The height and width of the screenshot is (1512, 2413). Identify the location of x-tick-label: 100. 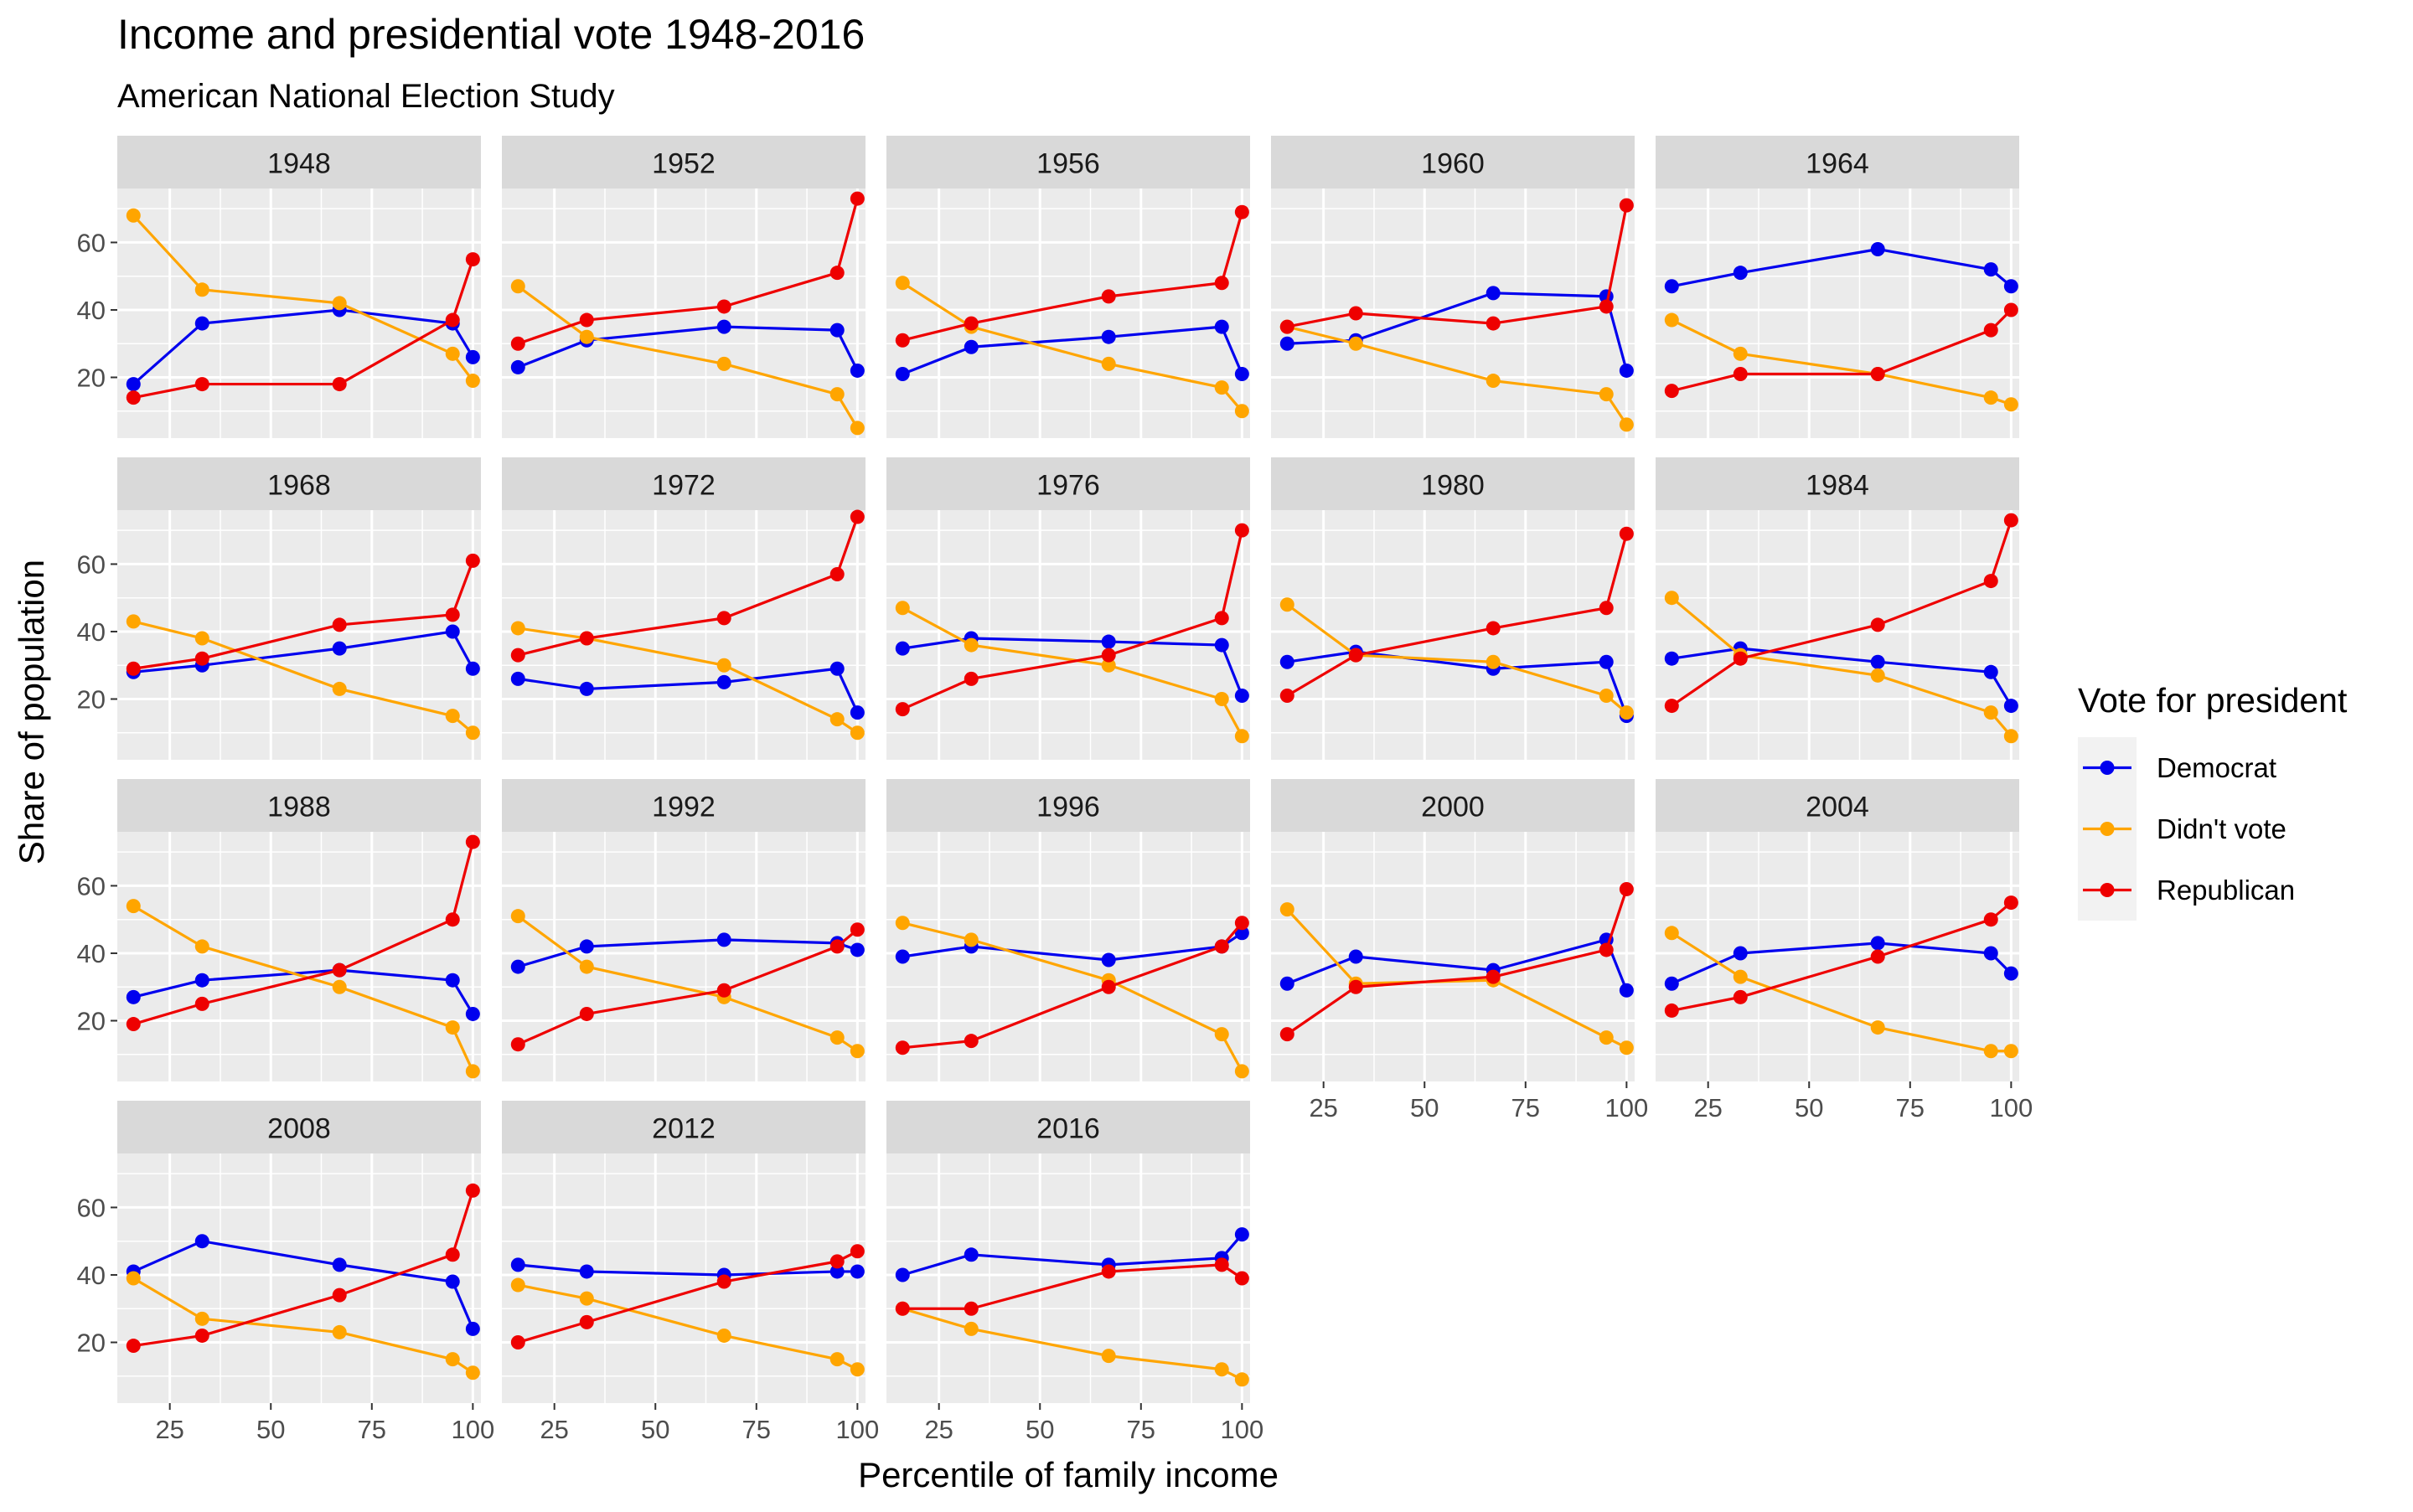
(472, 1429).